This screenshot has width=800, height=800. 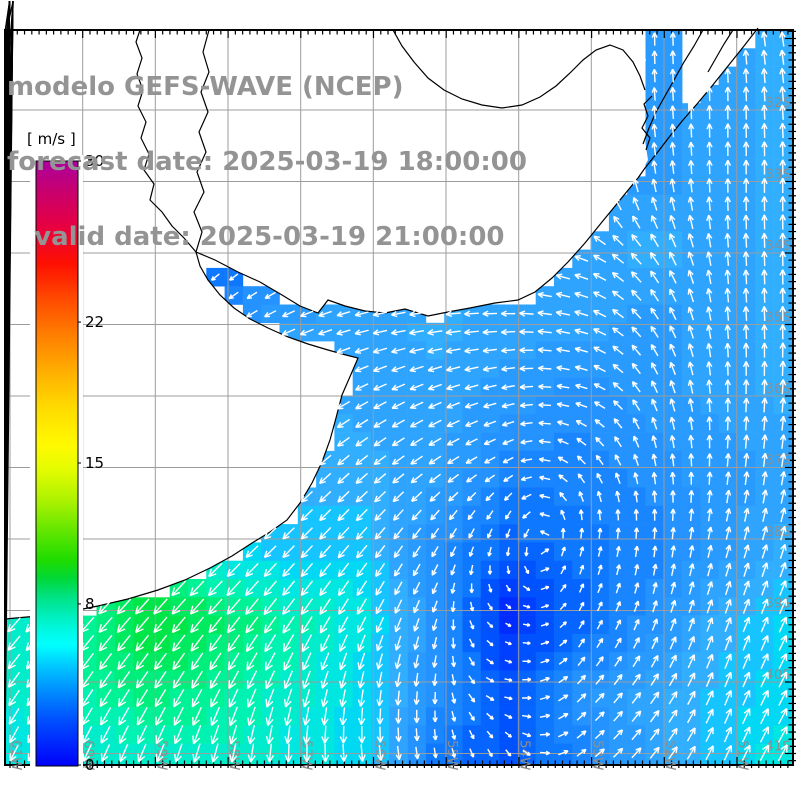 I want to click on svg-text: 39S, so click(x=778, y=604).